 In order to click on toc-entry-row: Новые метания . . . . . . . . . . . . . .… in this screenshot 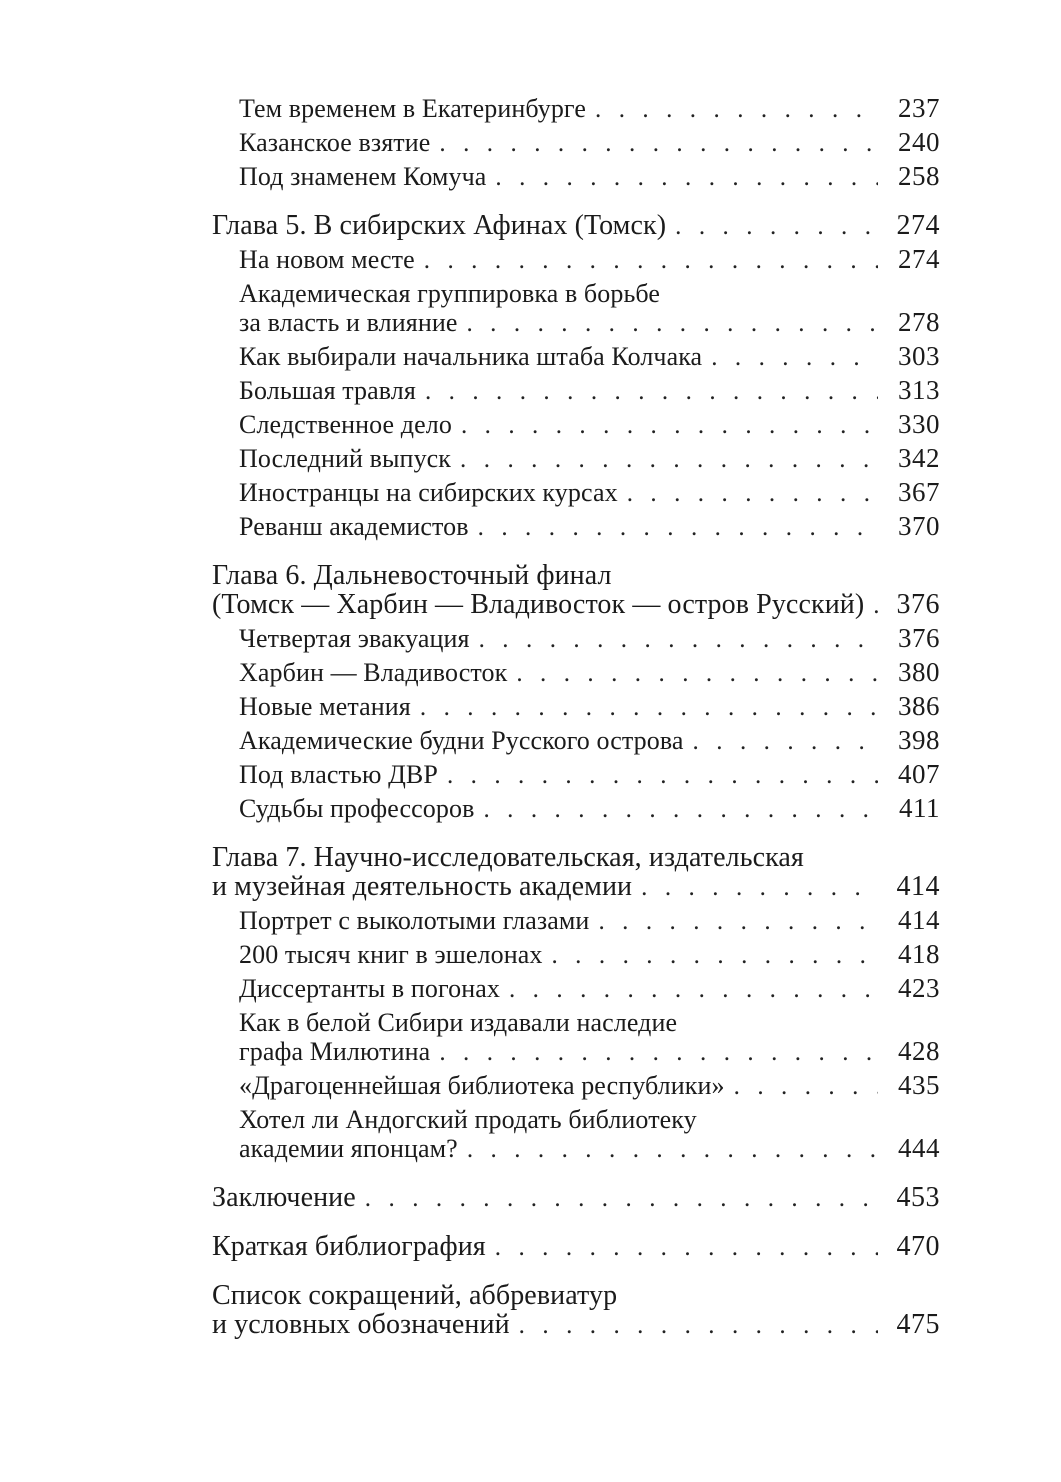, I will do `click(589, 707)`.